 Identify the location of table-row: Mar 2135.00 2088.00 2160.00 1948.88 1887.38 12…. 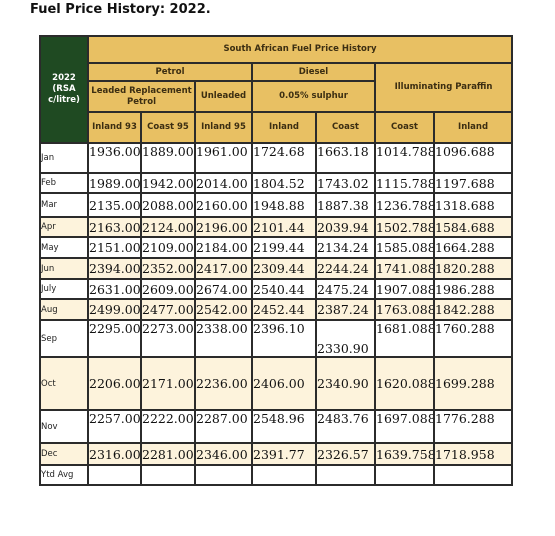
(276, 205).